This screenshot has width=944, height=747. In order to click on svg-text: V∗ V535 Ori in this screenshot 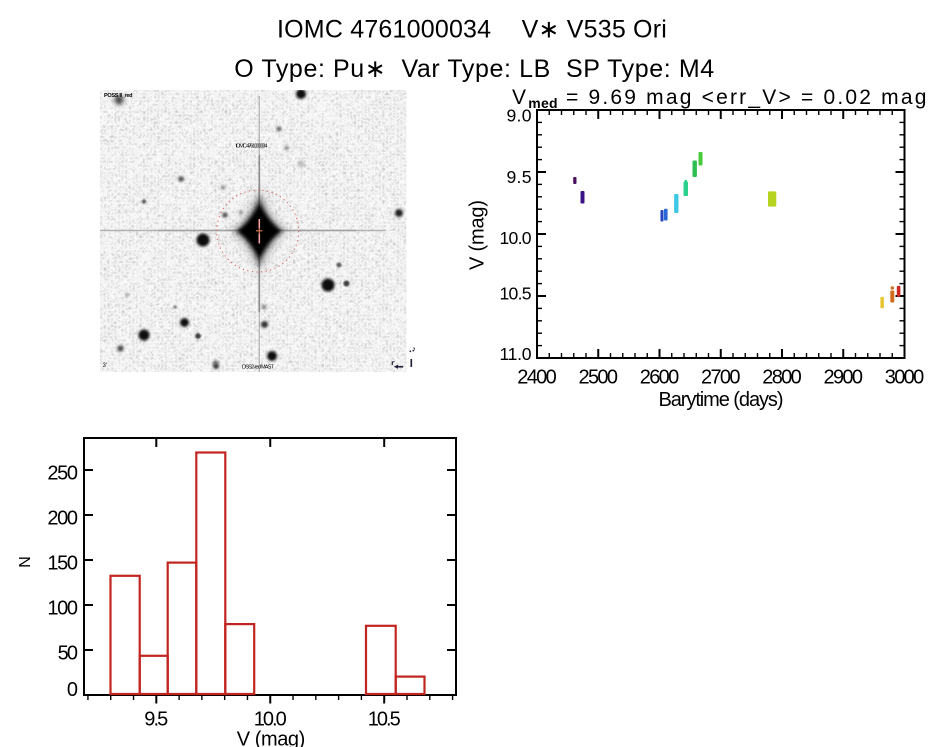, I will do `click(594, 30)`.